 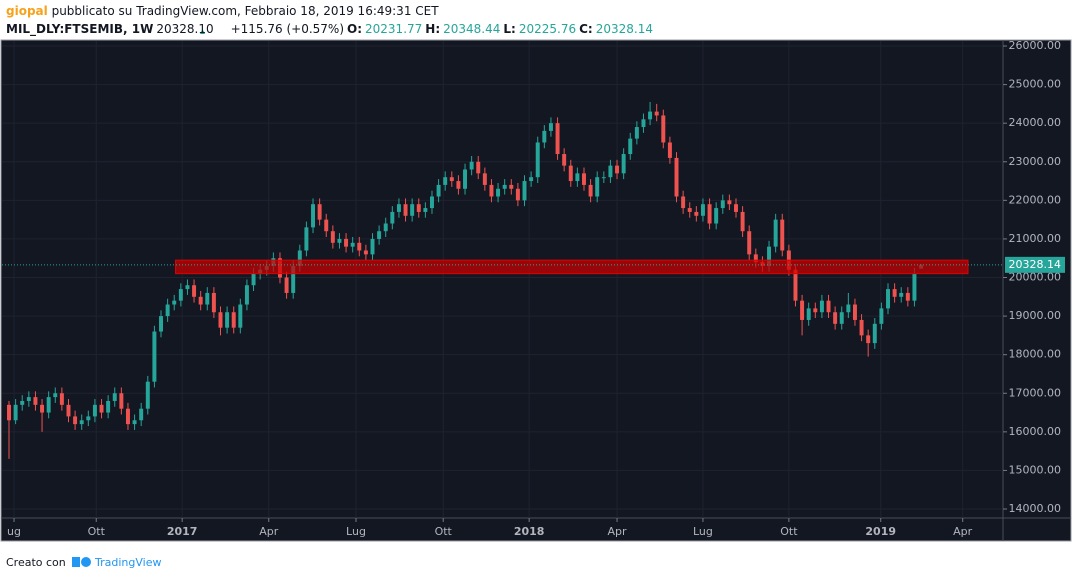 I want to click on y-tick-label: 23000.00, so click(x=1035, y=161).